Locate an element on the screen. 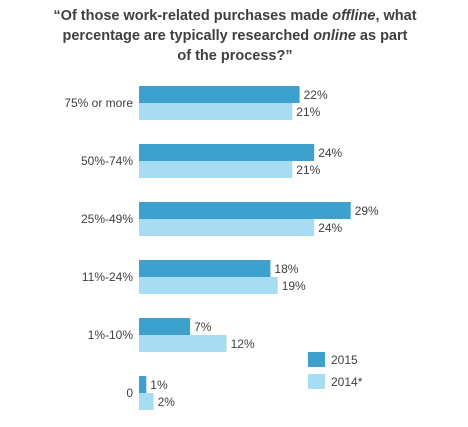 This screenshot has height=427, width=468. data-label: 19% is located at coordinates (294, 286).